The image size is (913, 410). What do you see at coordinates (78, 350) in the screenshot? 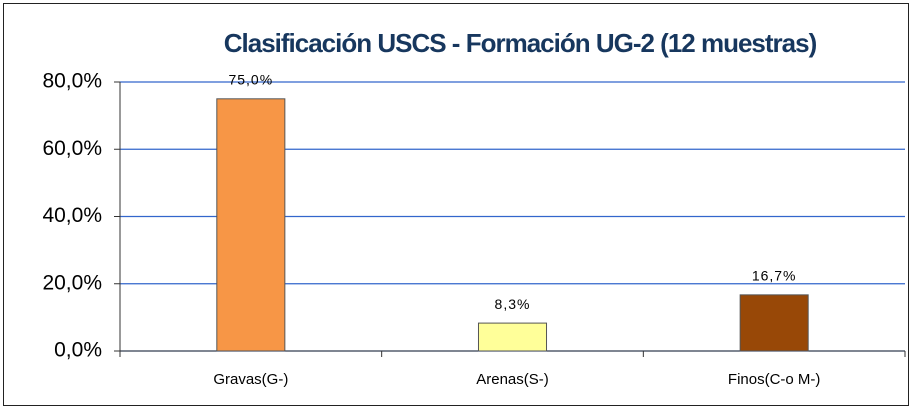
I see `y-tick-label: 0,0%` at bounding box center [78, 350].